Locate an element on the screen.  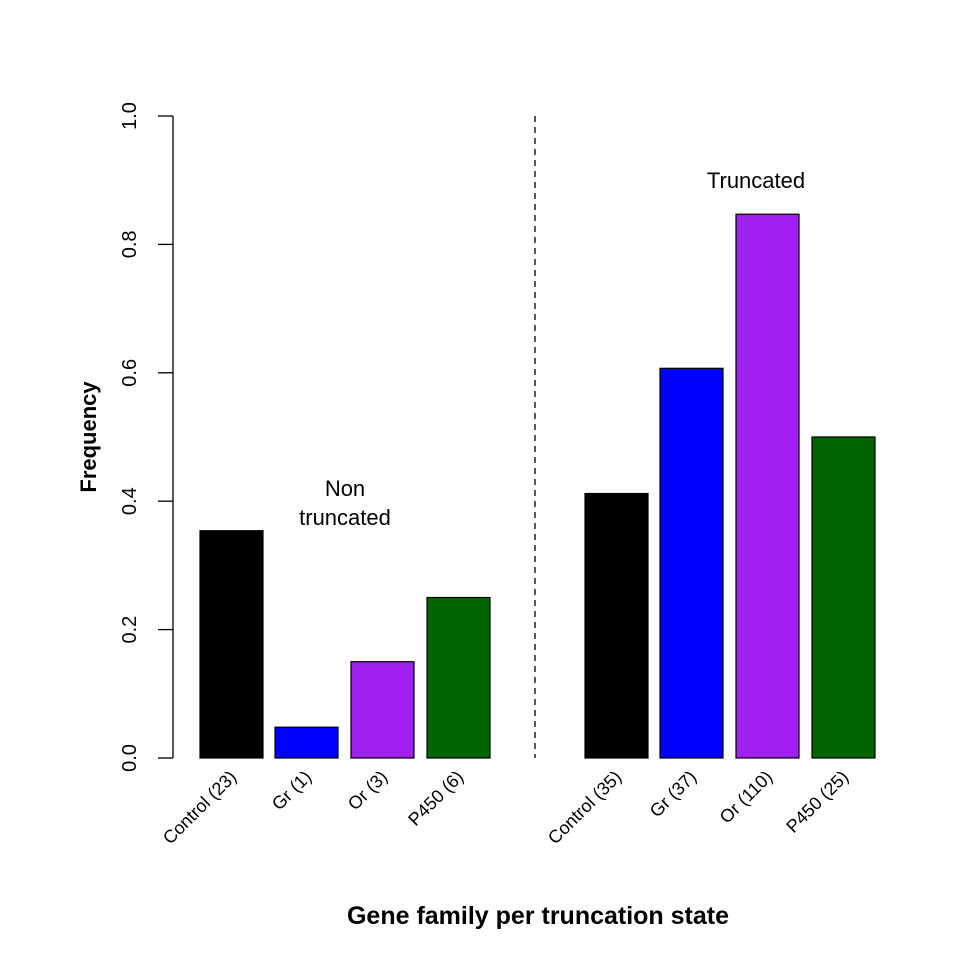
y-tick-label: 0.6 is located at coordinates (130, 373).